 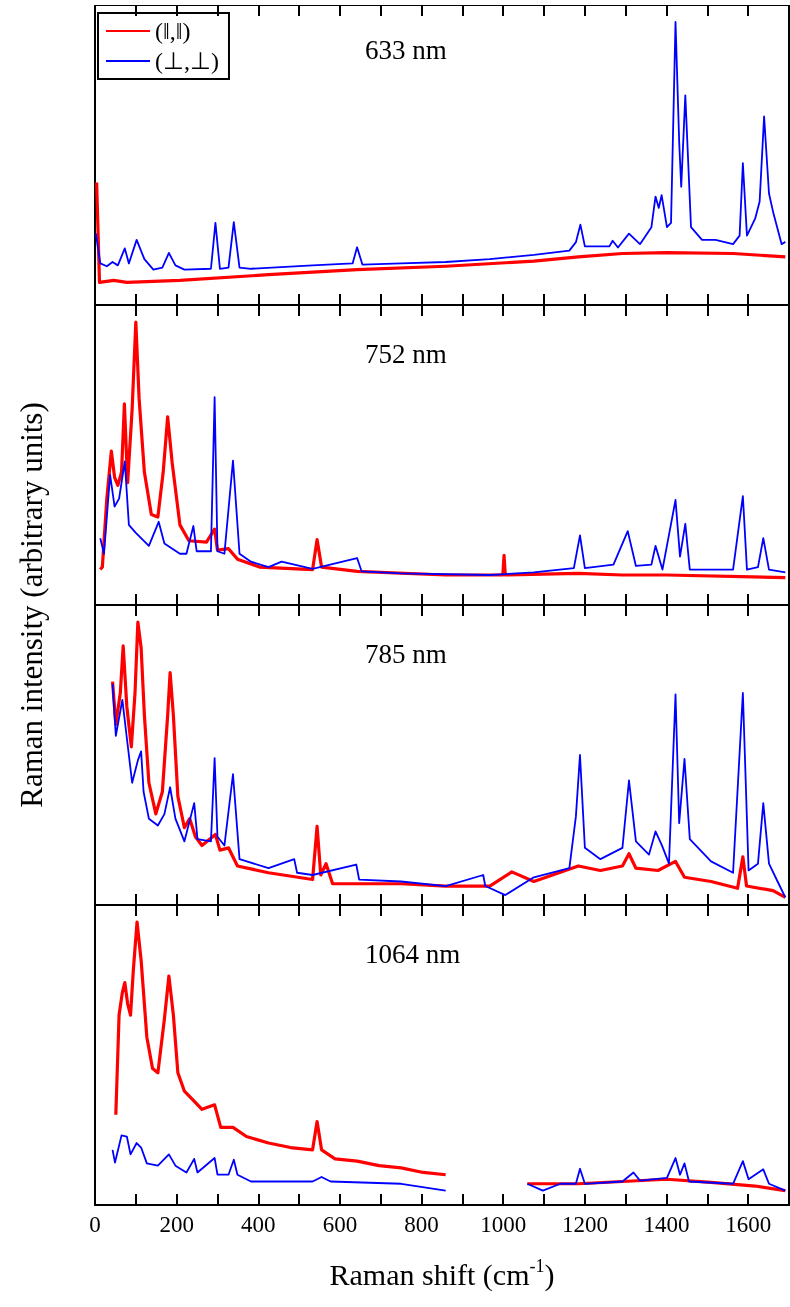 What do you see at coordinates (176, 1224) in the screenshot?
I see `x-tick-label: 200` at bounding box center [176, 1224].